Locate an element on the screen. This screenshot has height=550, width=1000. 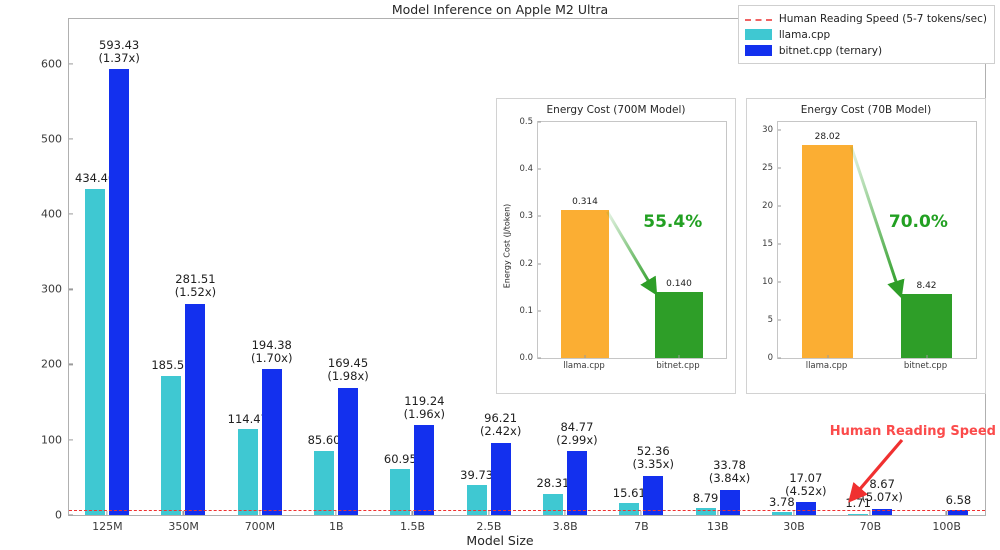
inset-y-axis-tick-label: 15 is located at coordinates (767, 243).